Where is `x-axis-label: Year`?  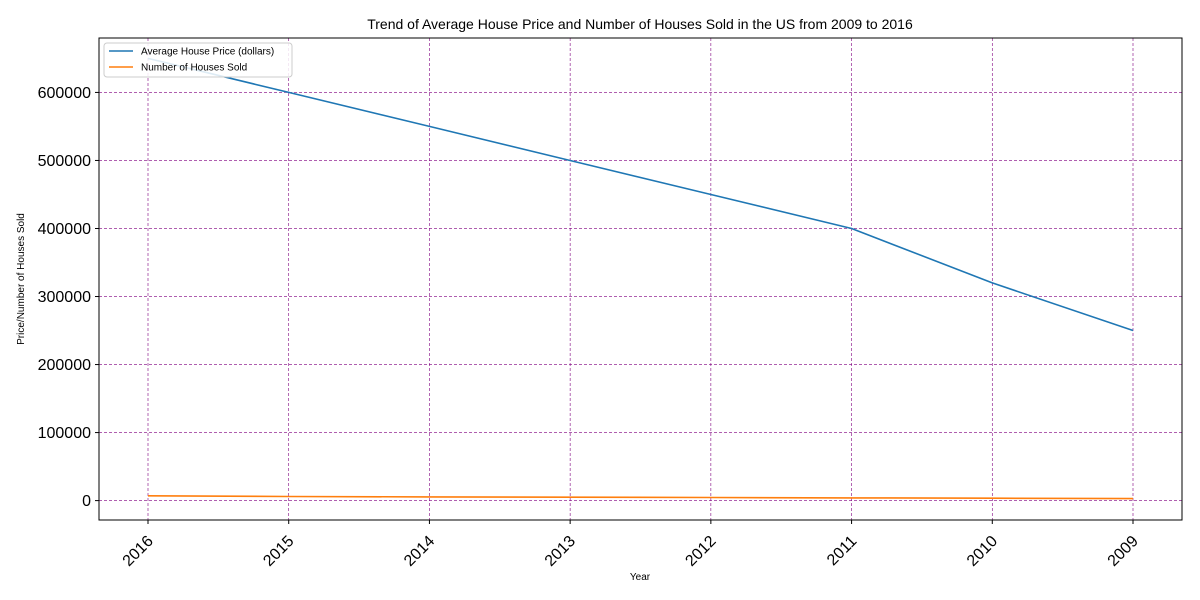
x-axis-label: Year is located at coordinates (640, 577).